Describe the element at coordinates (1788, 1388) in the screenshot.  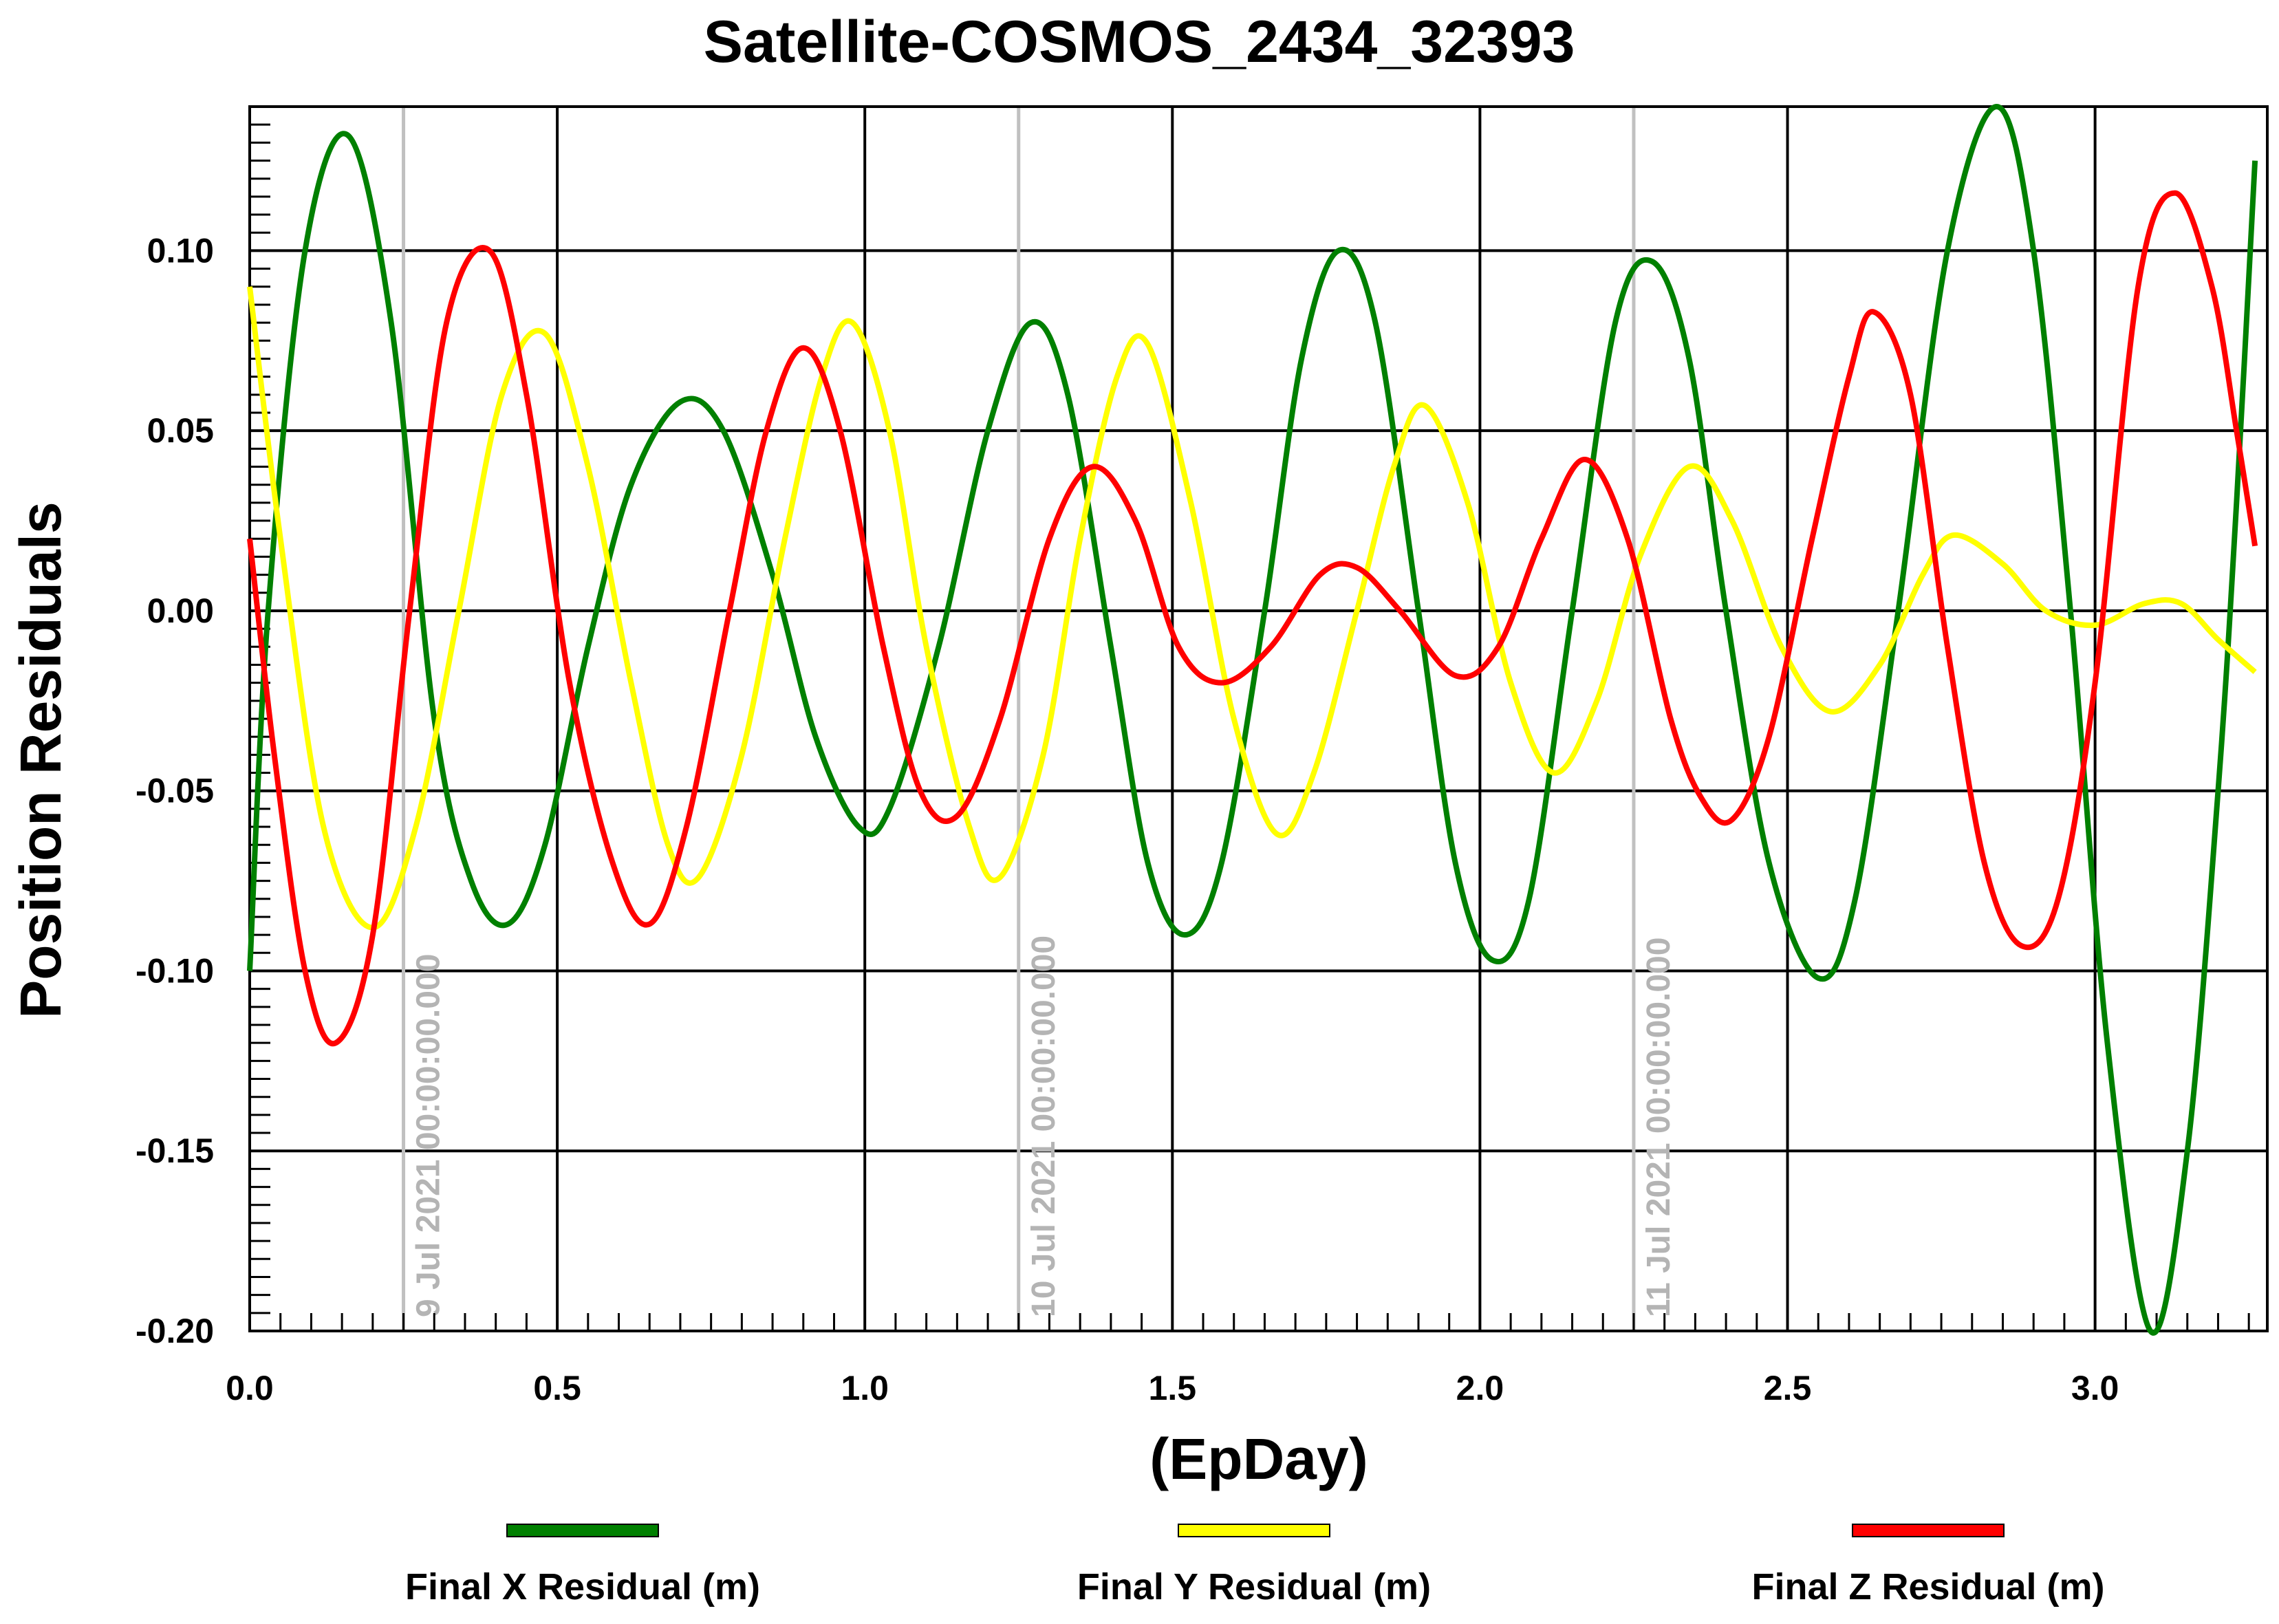
I see `x-tick-label: 2.5` at that location.